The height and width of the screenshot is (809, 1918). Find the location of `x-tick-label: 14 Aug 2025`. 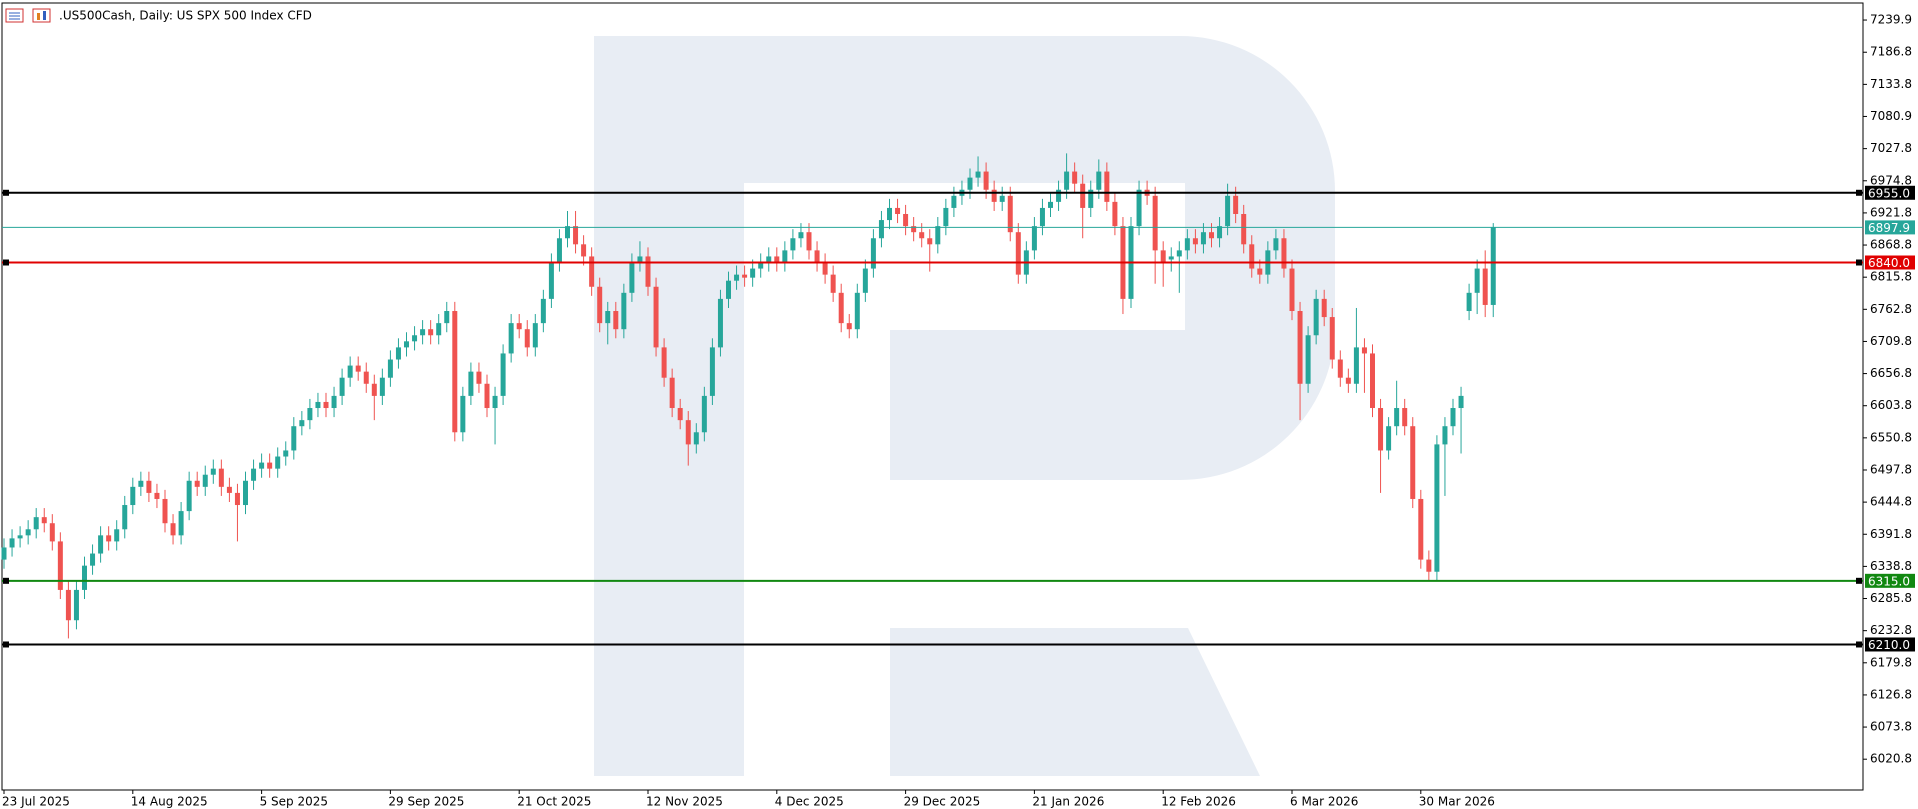

x-tick-label: 14 Aug 2025 is located at coordinates (169, 802).